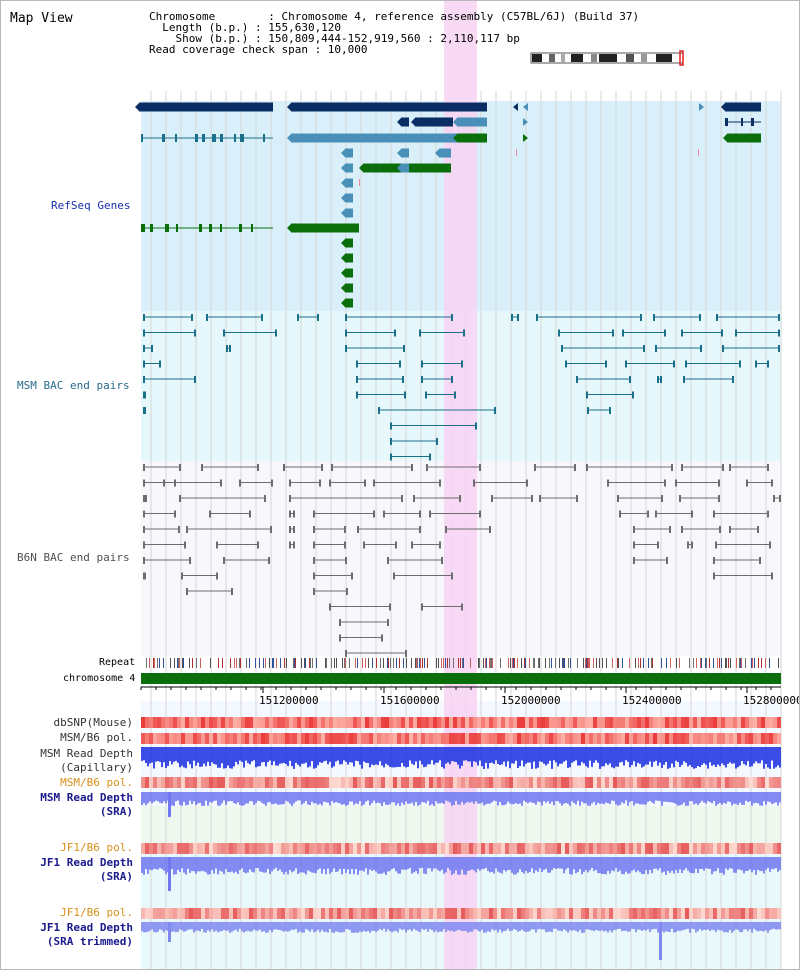 Image resolution: width=800 pixels, height=970 pixels. I want to click on jf1-b6-pol-label-1: JF1/B6 pol., so click(96, 847).